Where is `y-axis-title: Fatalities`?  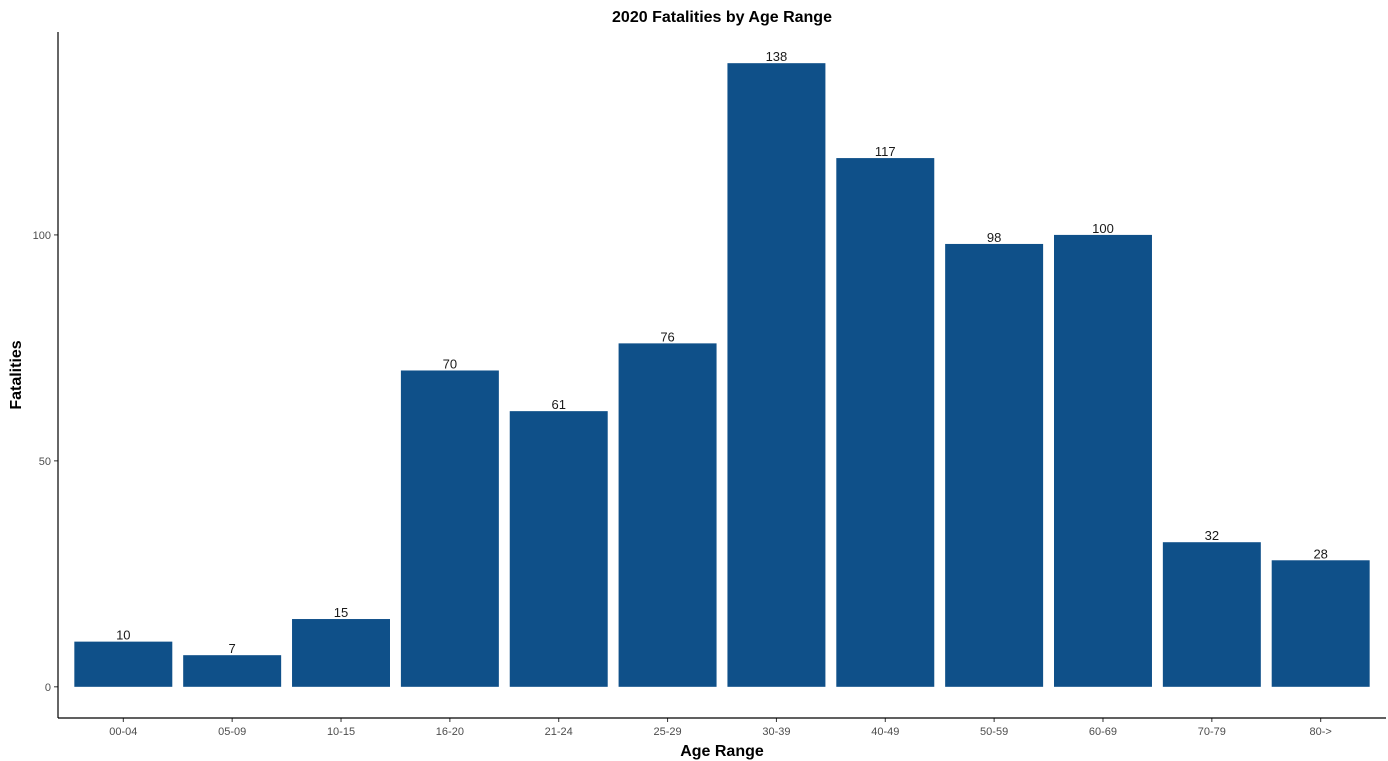
y-axis-title: Fatalities is located at coordinates (16, 374).